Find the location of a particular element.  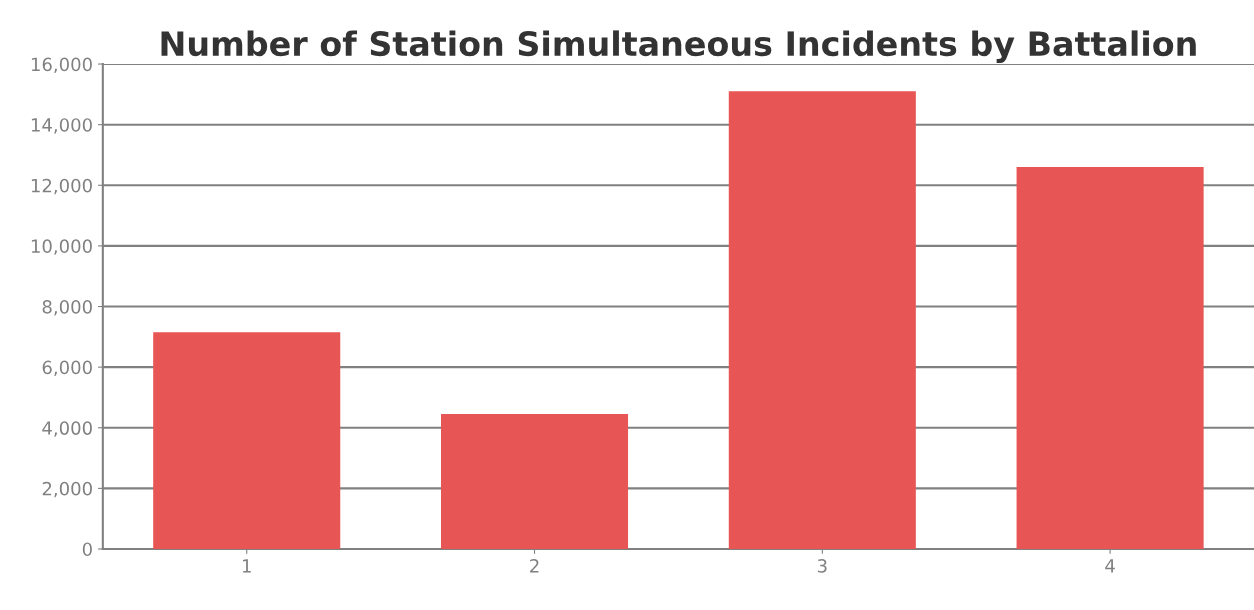

y-tick-label: 12,000 is located at coordinates (61, 186).